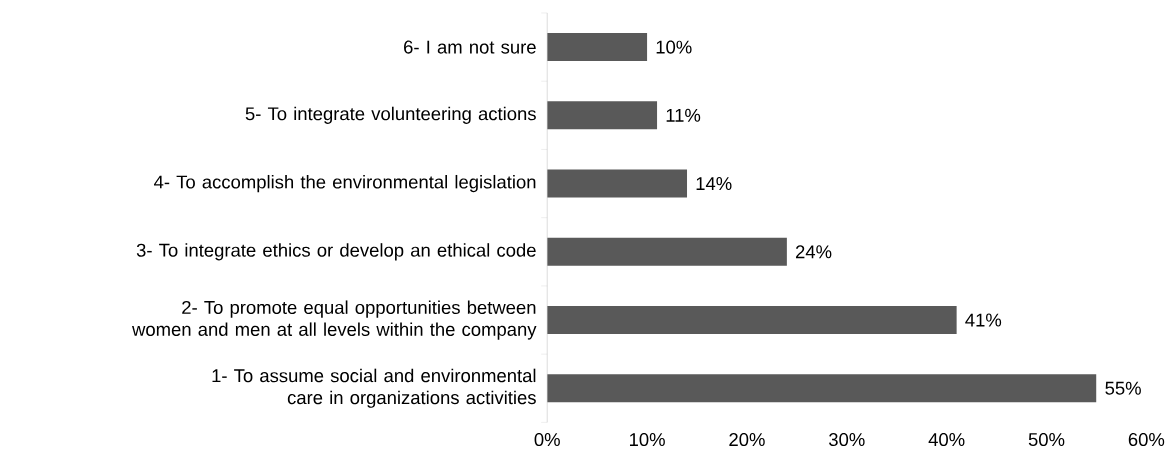 Image resolution: width=1171 pixels, height=464 pixels. I want to click on data-label: 41%, so click(983, 320).